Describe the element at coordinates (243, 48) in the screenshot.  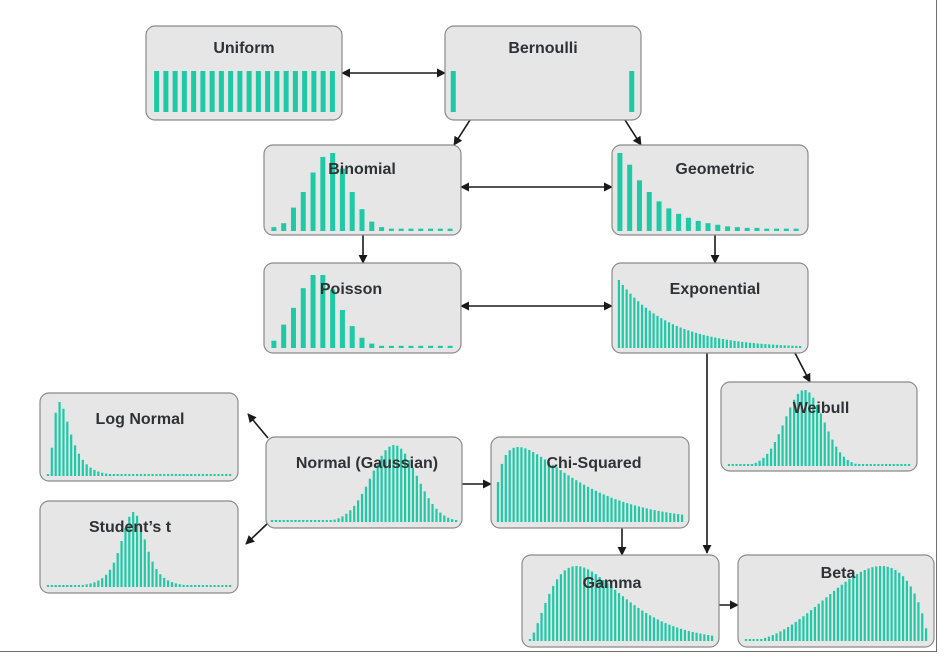
I see `uniform-label: Uniform` at that location.